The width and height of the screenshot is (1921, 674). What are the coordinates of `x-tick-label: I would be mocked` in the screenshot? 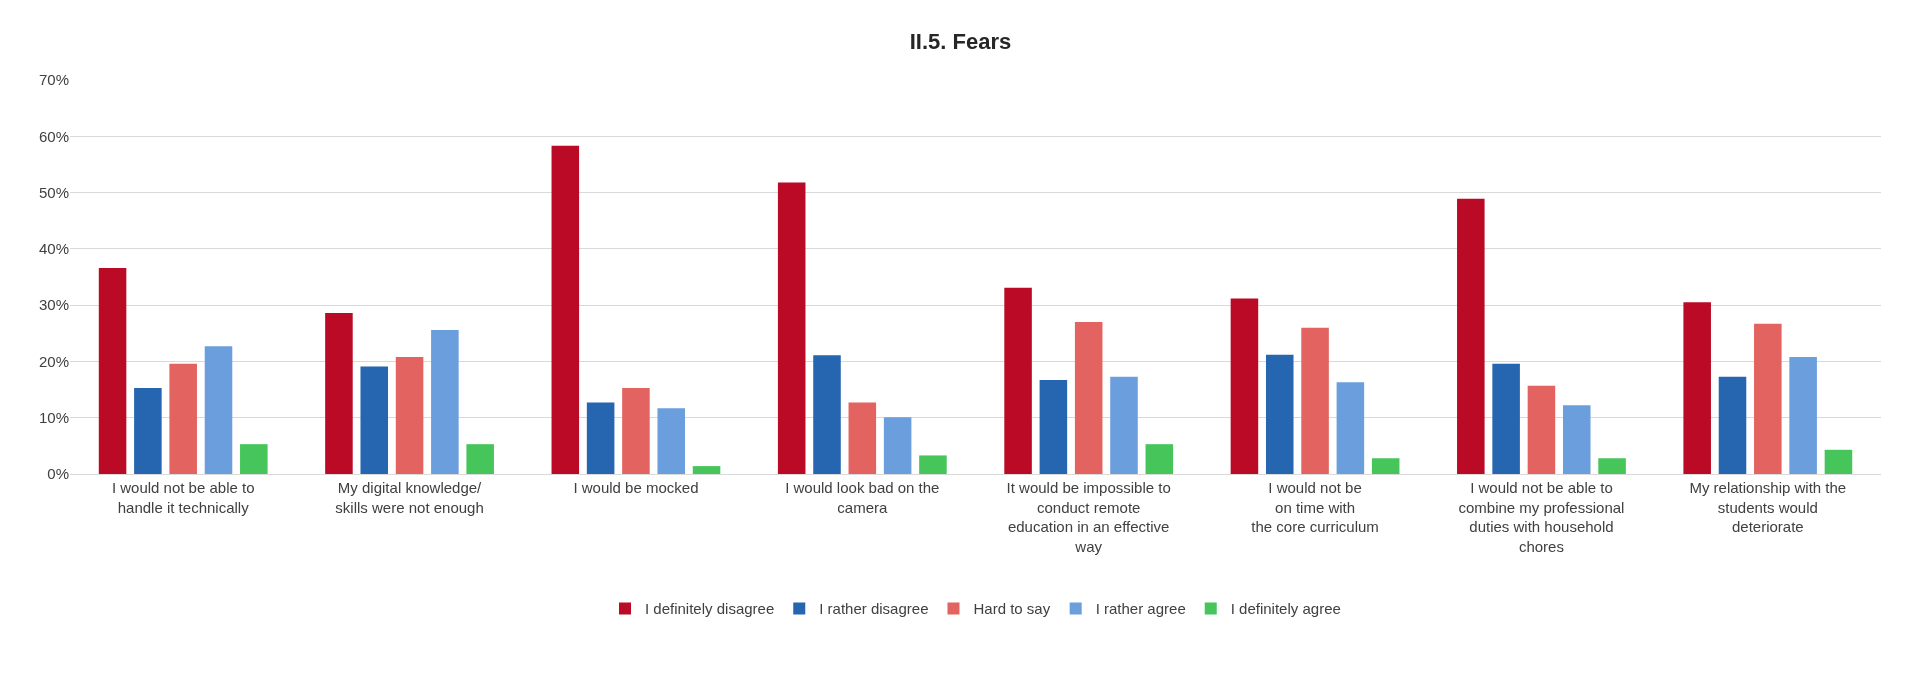 It's located at (636, 487).